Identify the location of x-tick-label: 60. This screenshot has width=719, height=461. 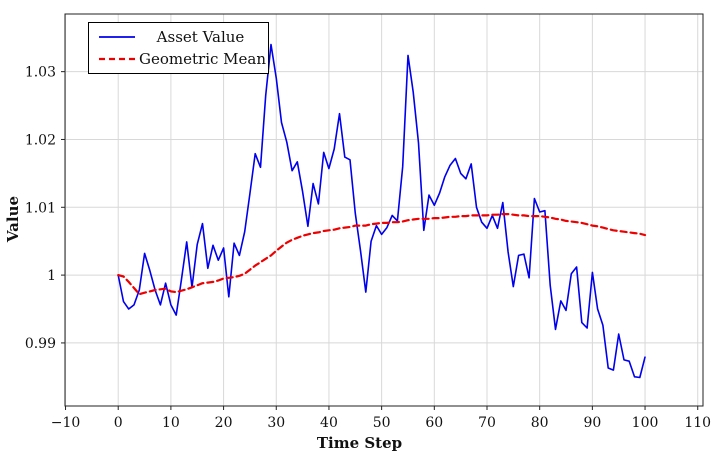
(434, 423).